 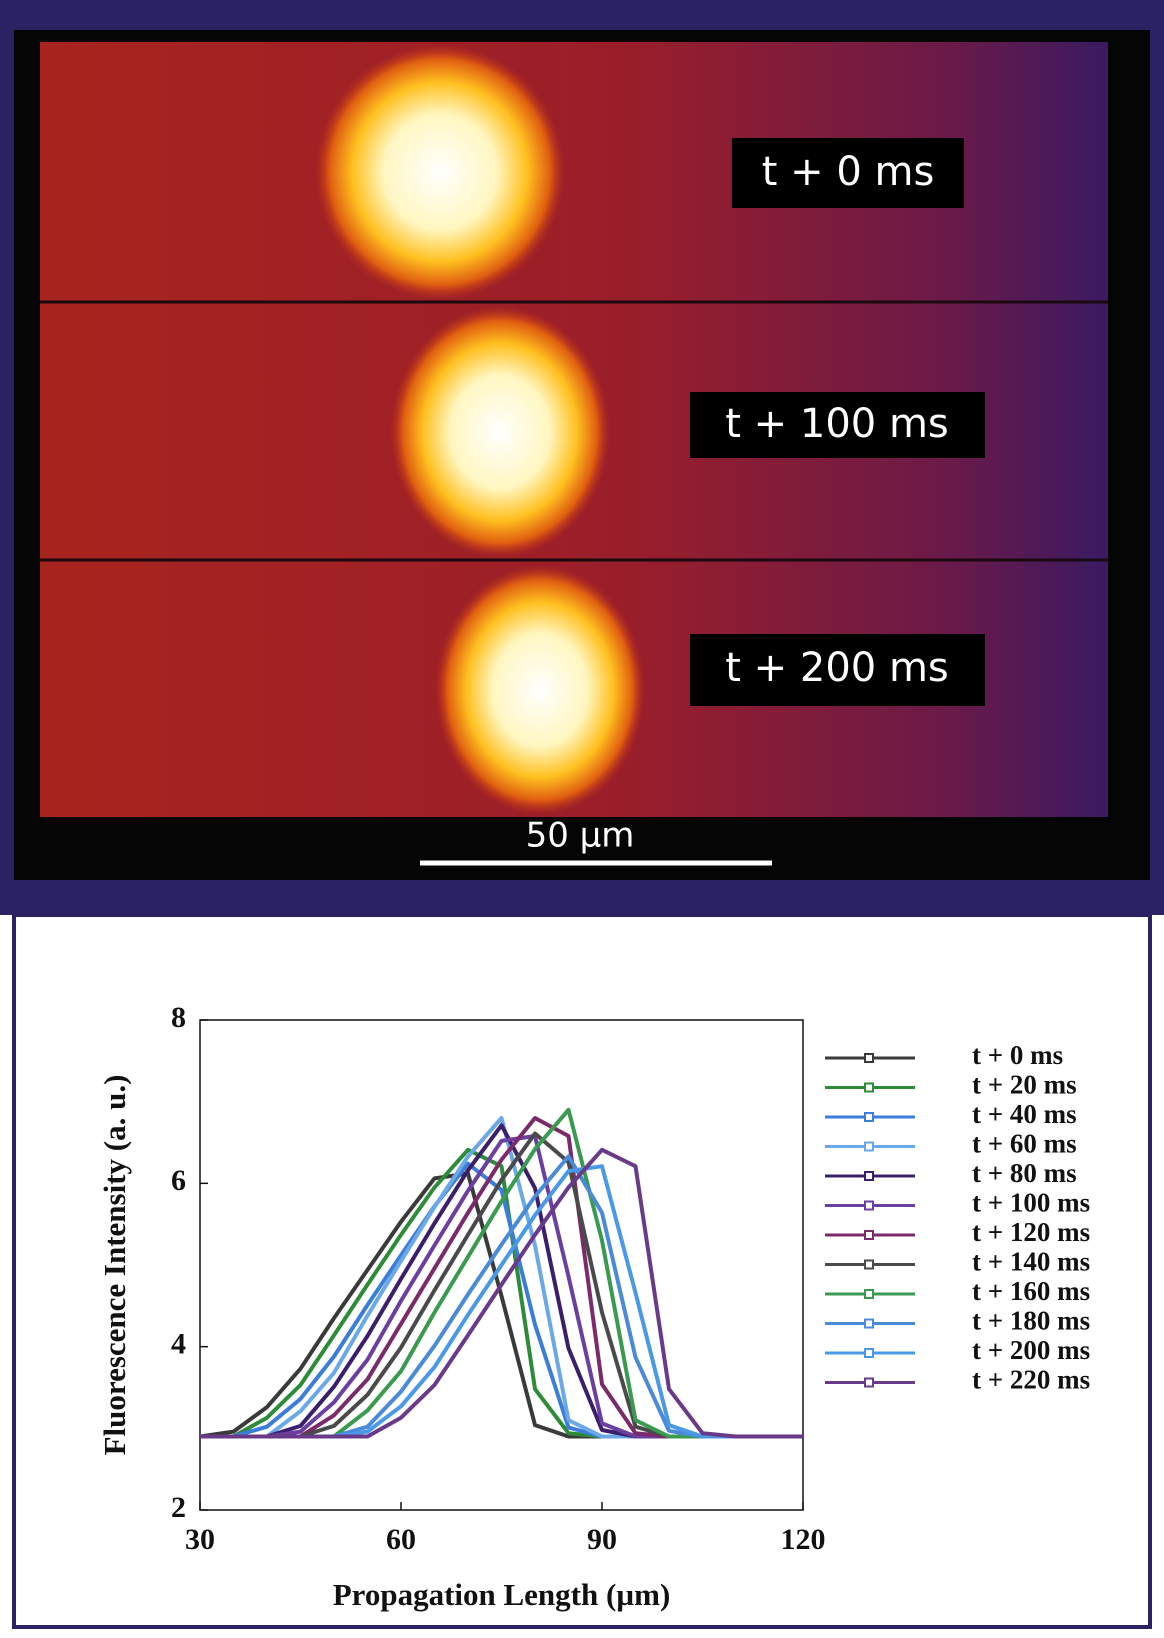 What do you see at coordinates (114, 1265) in the screenshot?
I see `y-axis-title: Fluorescence Intensity (a. u.)` at bounding box center [114, 1265].